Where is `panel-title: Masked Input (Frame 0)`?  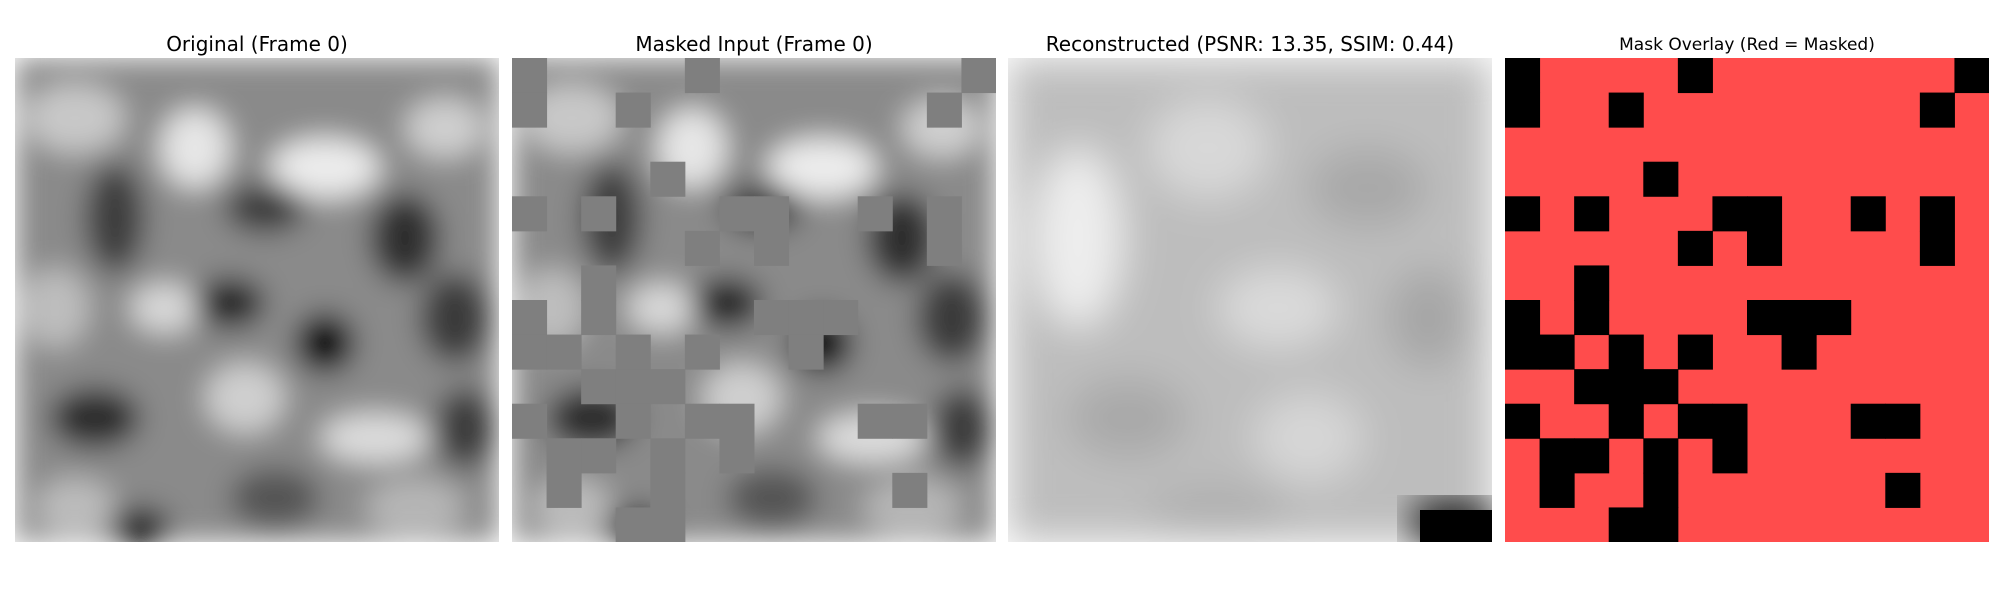
panel-title: Masked Input (Frame 0) is located at coordinates (754, 44).